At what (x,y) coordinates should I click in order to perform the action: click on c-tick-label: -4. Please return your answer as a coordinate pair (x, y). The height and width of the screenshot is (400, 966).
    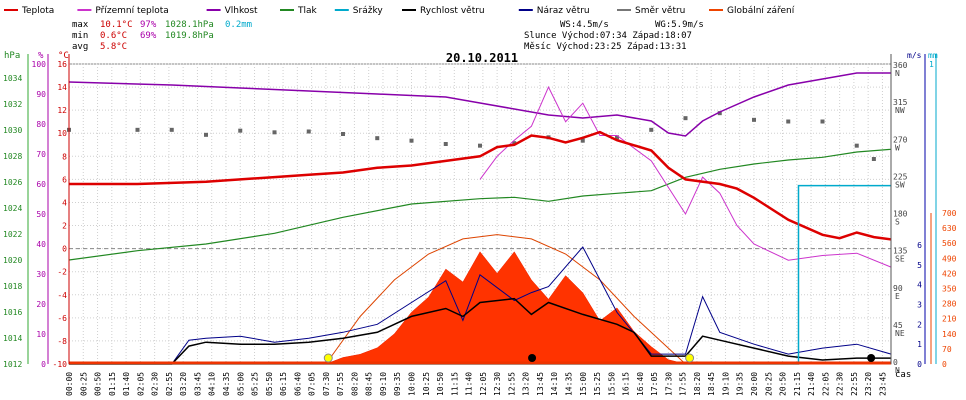
    Looking at the image, I should click on (62, 295).